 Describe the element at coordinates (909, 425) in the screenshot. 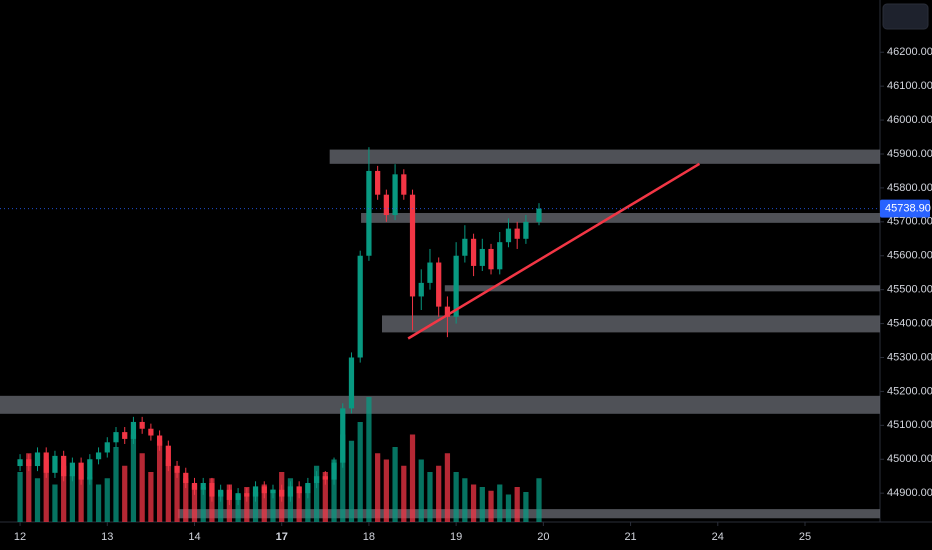

I see `y-tick-label: 45100.00` at that location.